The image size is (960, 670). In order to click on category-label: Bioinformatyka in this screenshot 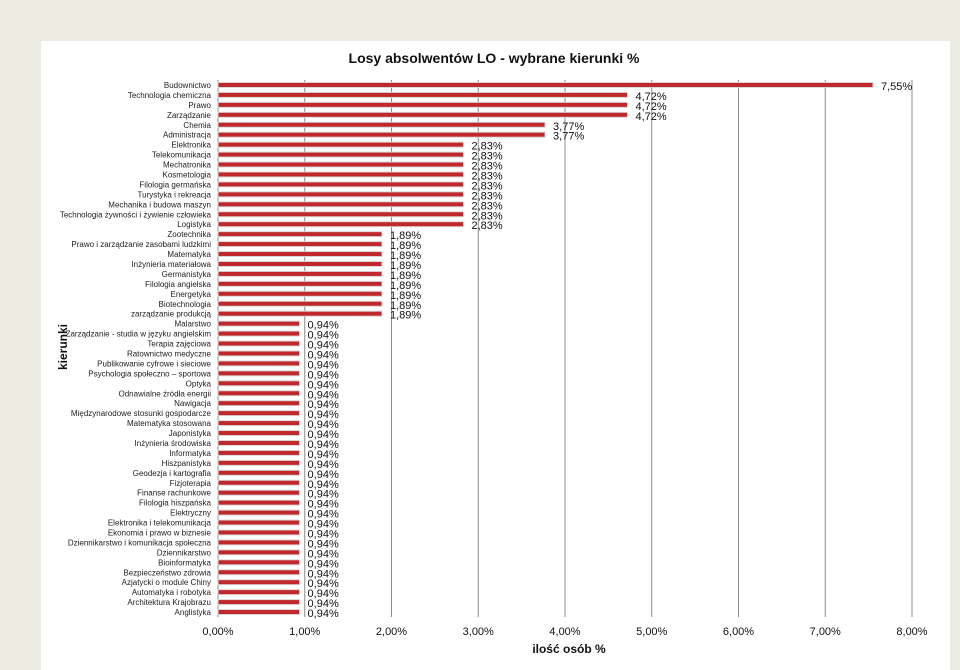, I will do `click(184, 562)`.